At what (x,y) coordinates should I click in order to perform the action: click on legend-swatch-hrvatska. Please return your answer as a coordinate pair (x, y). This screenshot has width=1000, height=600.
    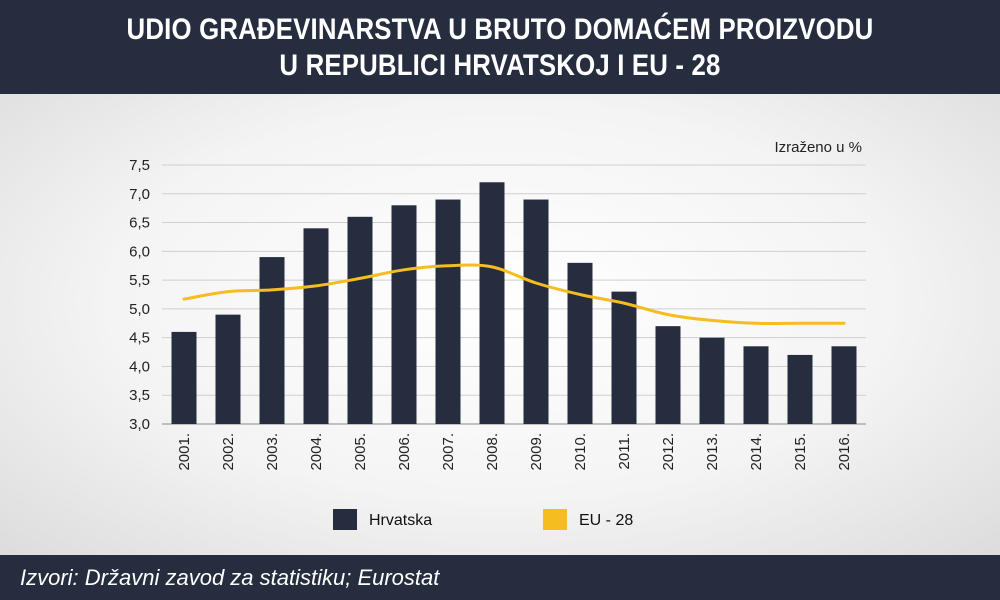
    Looking at the image, I should click on (345, 519).